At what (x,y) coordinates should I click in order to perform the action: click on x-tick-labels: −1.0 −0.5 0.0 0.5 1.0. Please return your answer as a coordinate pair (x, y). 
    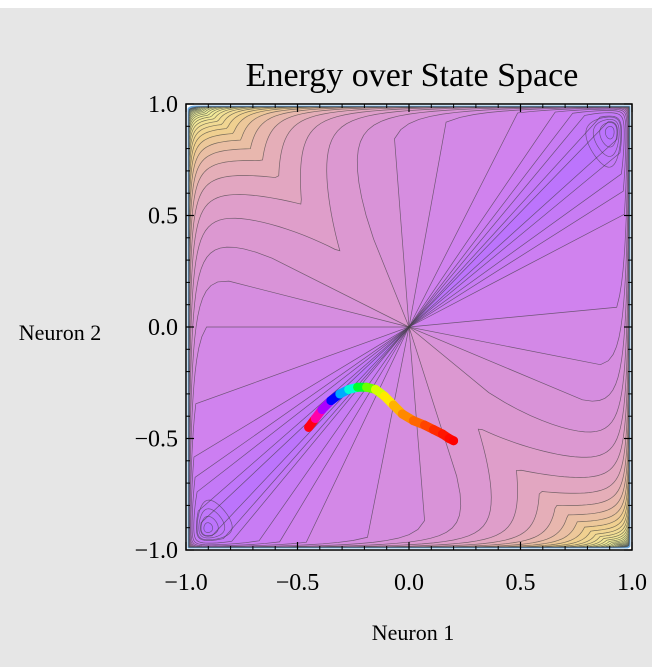
    Looking at the image, I should click on (405, 583).